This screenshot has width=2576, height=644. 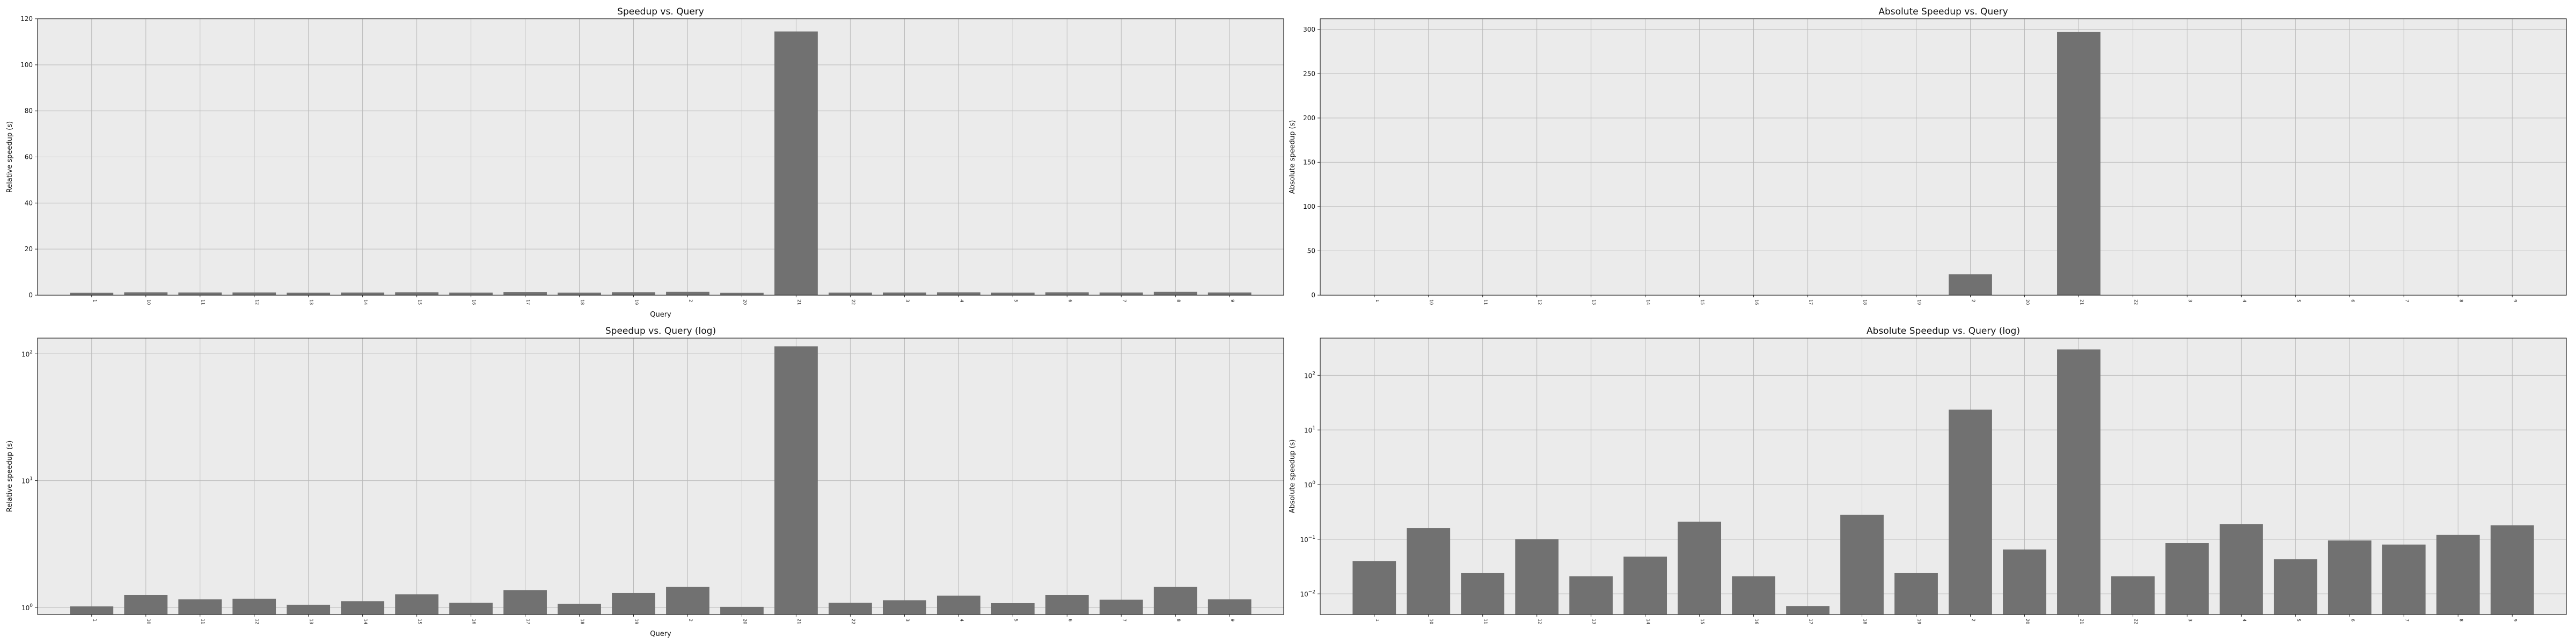 I want to click on y-tick-label: 0, so click(x=1313, y=295).